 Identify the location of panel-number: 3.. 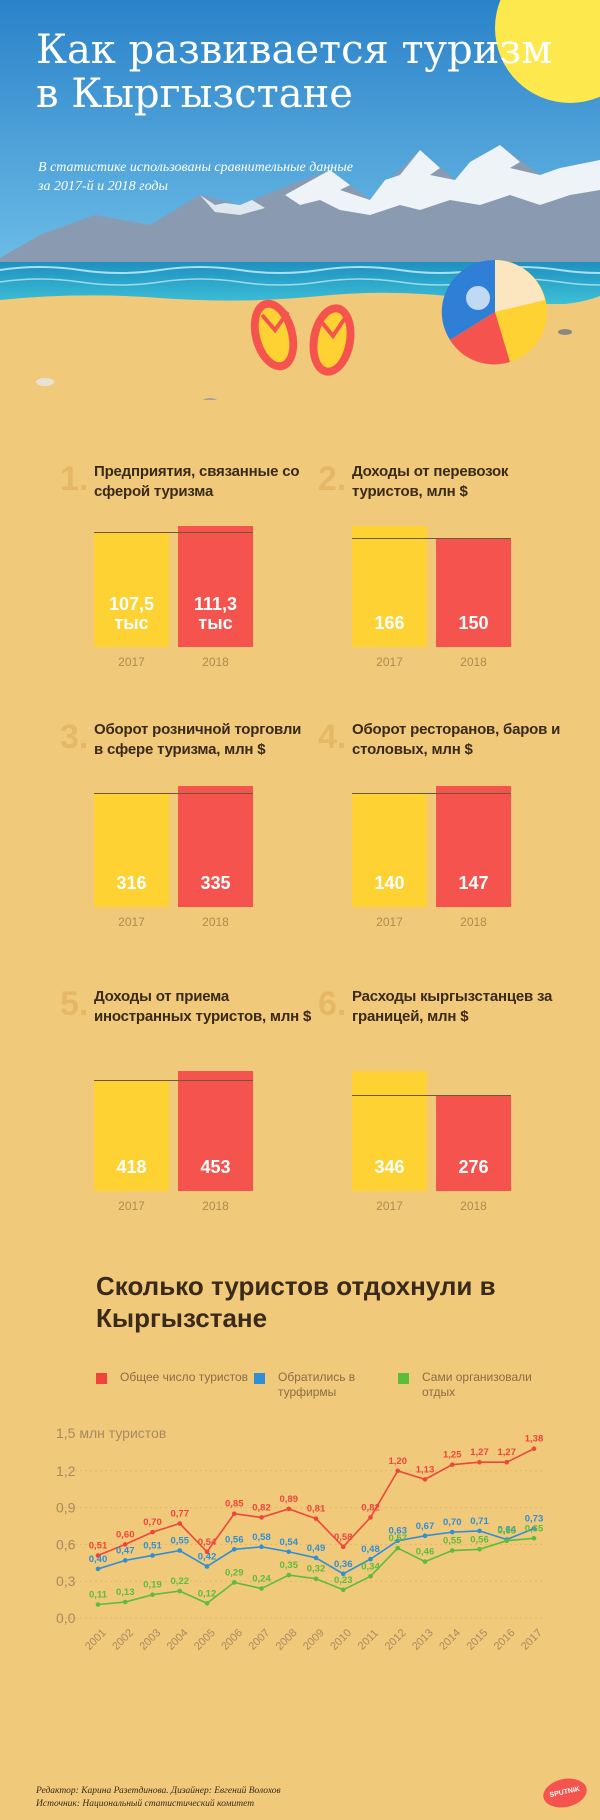
(74, 737).